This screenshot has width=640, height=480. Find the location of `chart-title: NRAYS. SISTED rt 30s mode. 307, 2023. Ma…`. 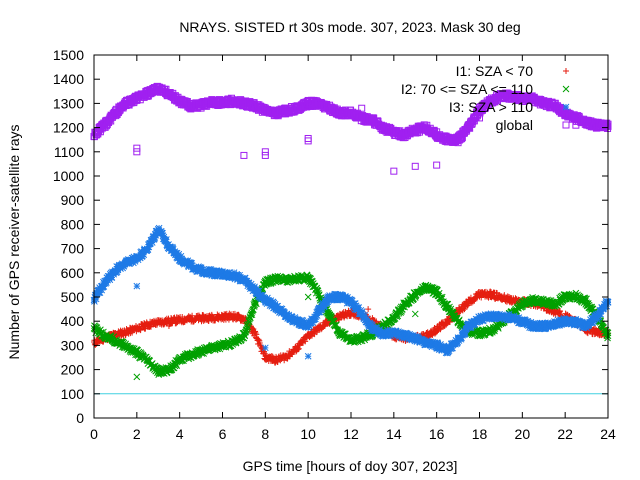

chart-title: NRAYS. SISTED rt 30s mode. 307, 2023. Ma… is located at coordinates (349, 27).